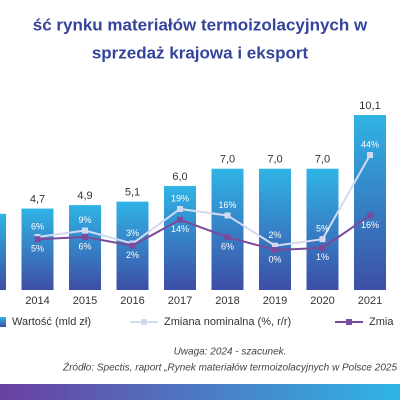 This screenshot has height=405, width=400. I want to click on line-value-label: 0%, so click(274, 259).